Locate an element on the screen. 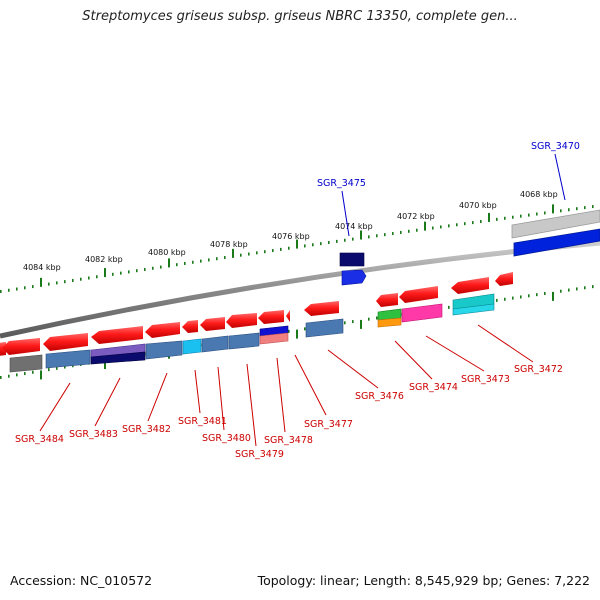 Image resolution: width=600 pixels, height=600 pixels. gene-label: SGR_3478 is located at coordinates (288, 440).